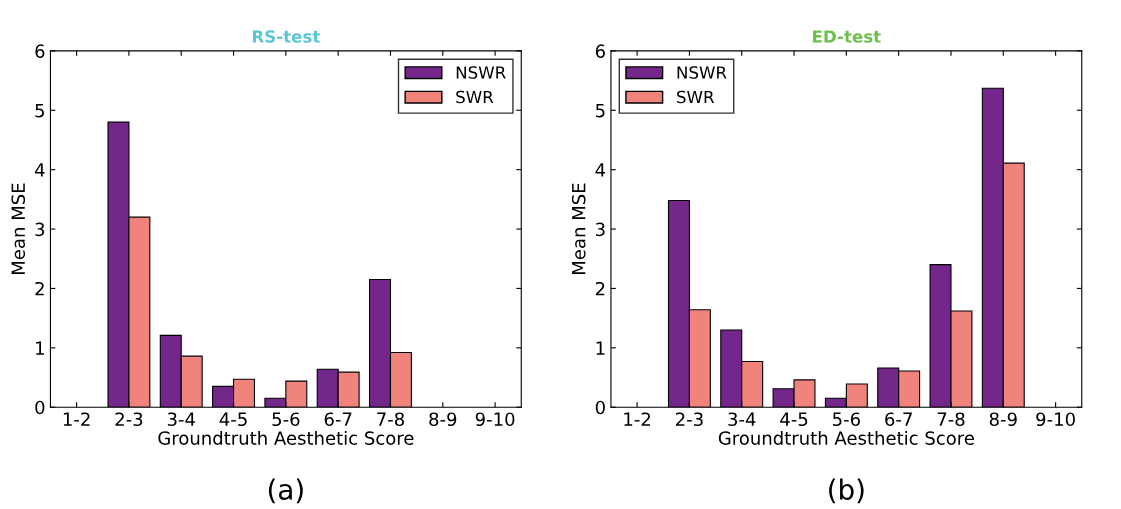 The width and height of the screenshot is (1121, 509). I want to click on chart-title: RS-test, so click(286, 36).